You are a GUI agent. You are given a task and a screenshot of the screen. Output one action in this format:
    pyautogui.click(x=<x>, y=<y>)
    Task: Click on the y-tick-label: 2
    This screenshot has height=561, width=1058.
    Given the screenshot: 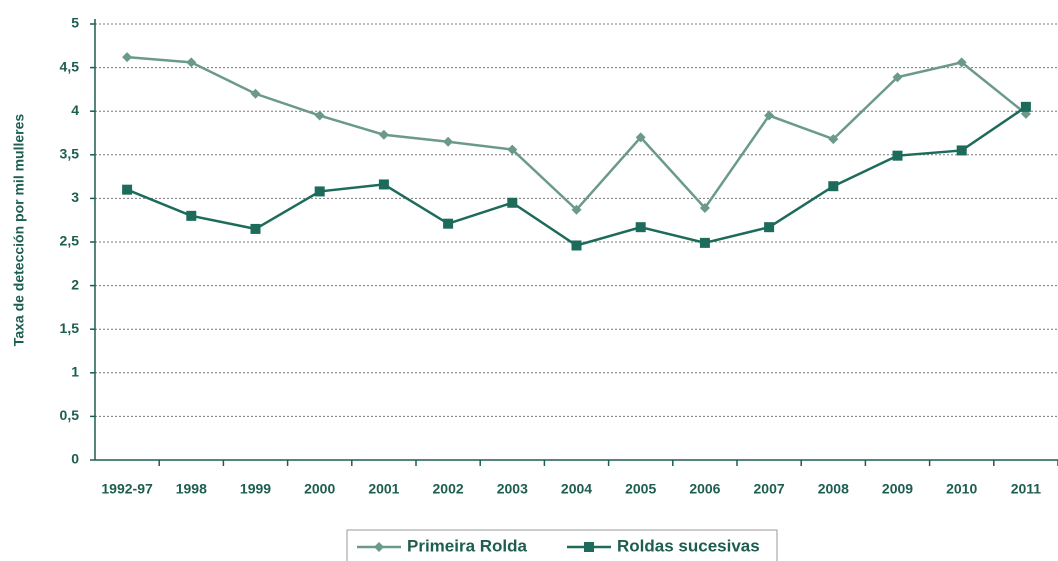 What is the action you would take?
    pyautogui.click(x=75, y=284)
    